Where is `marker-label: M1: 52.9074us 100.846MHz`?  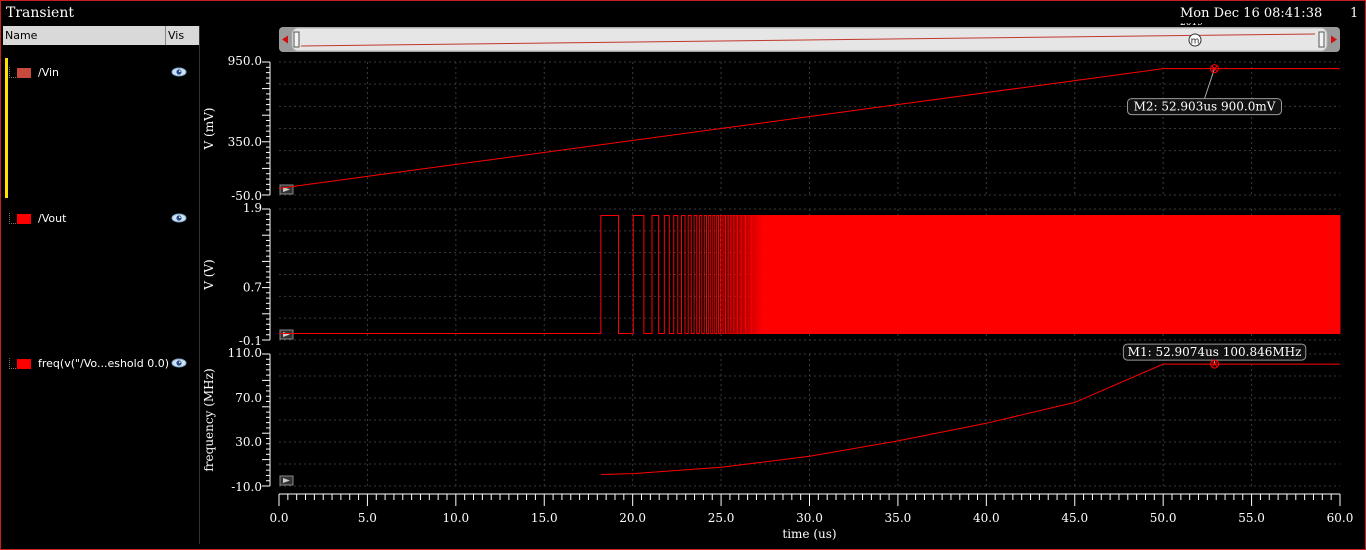 marker-label: M1: 52.9074us 100.846MHz is located at coordinates (1215, 352).